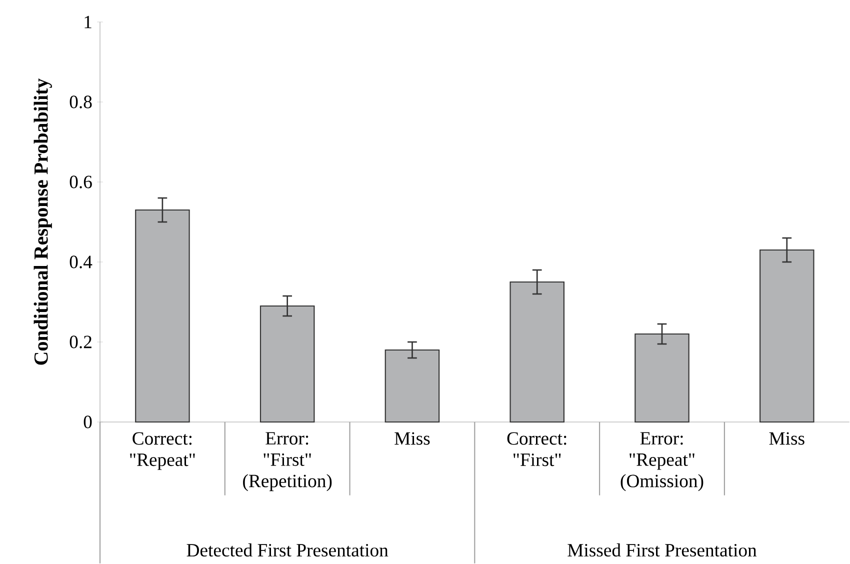 Image resolution: width=850 pixels, height=564 pixels. I want to click on y-axis-title: Conditional Response Probability, so click(43, 221).